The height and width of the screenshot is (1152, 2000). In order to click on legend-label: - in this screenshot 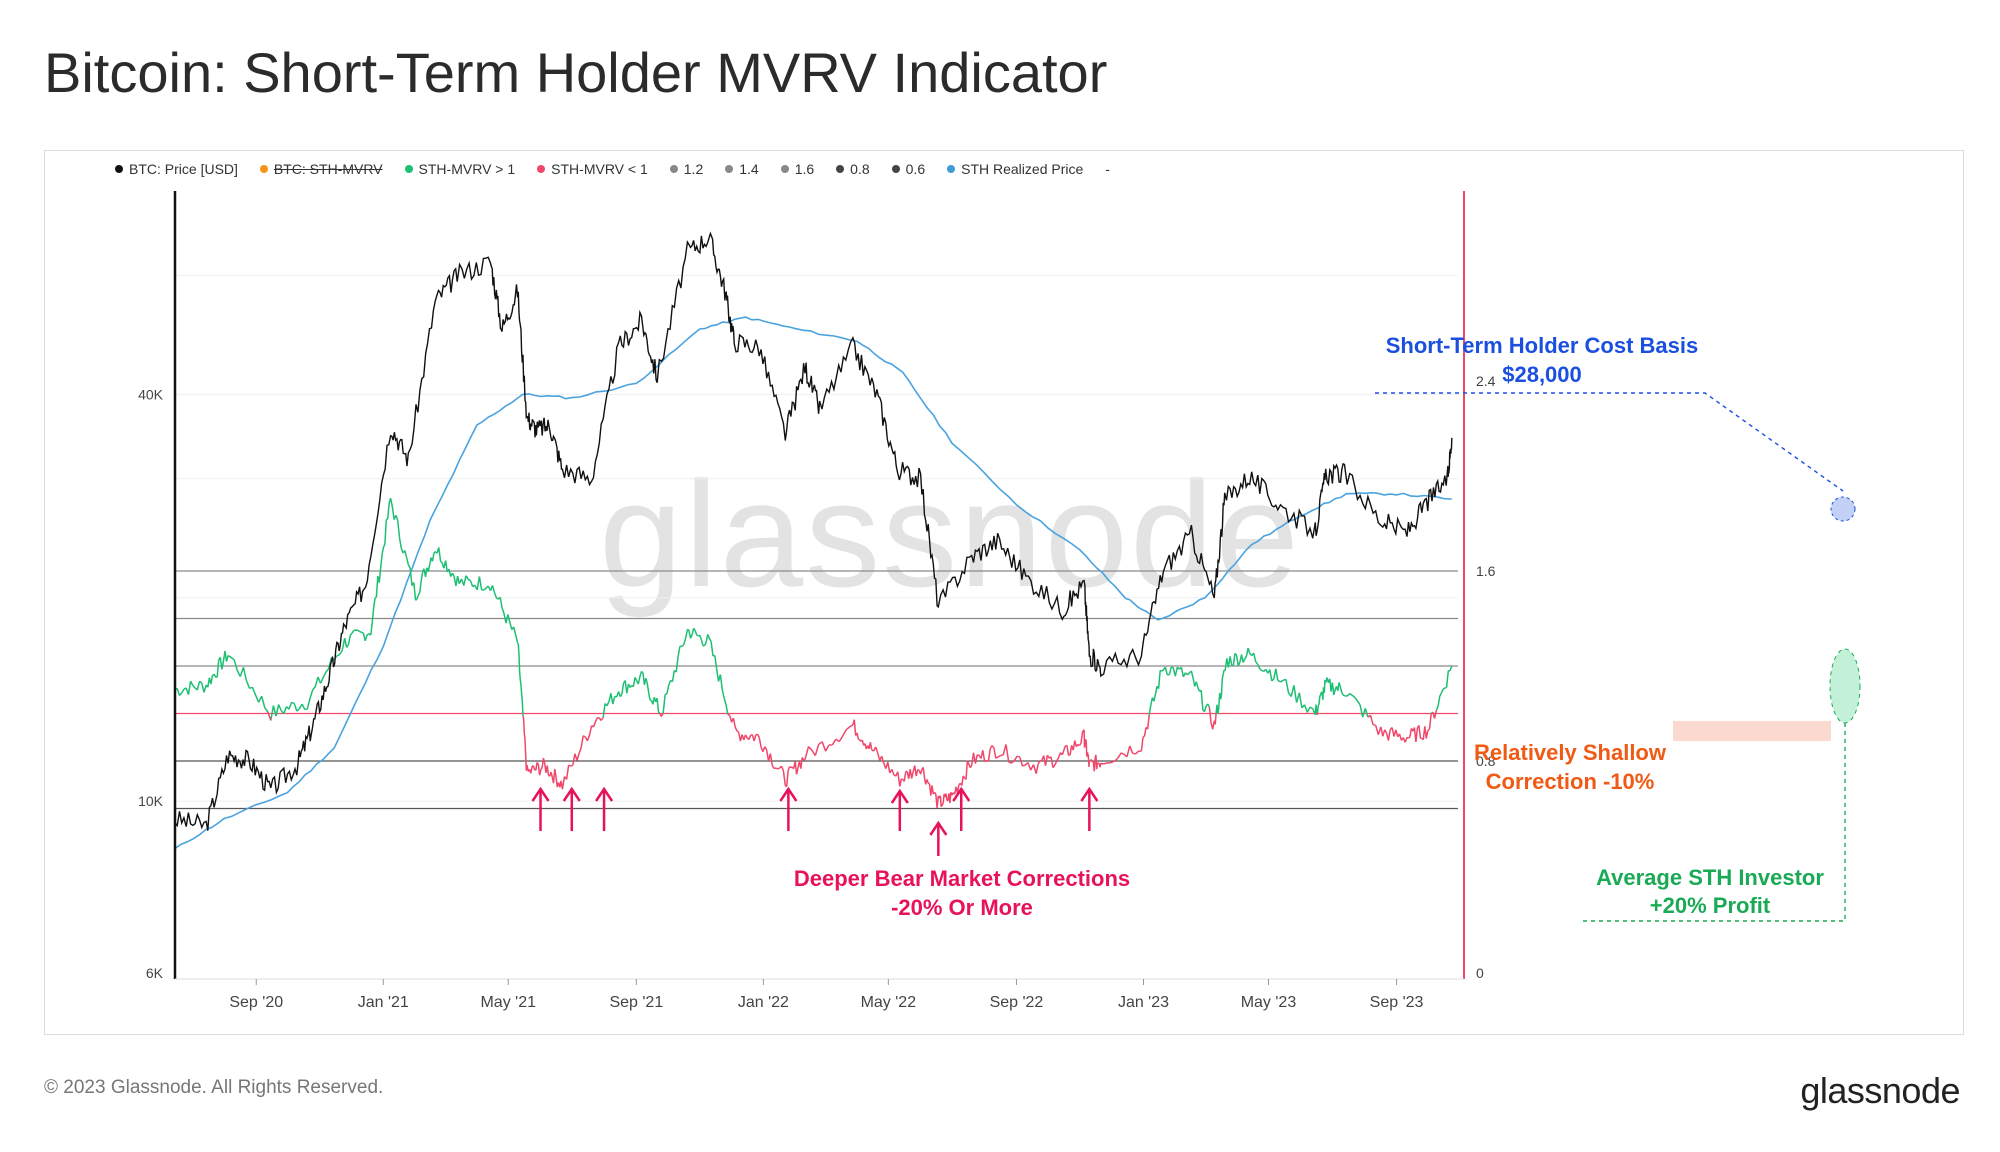, I will do `click(1107, 169)`.